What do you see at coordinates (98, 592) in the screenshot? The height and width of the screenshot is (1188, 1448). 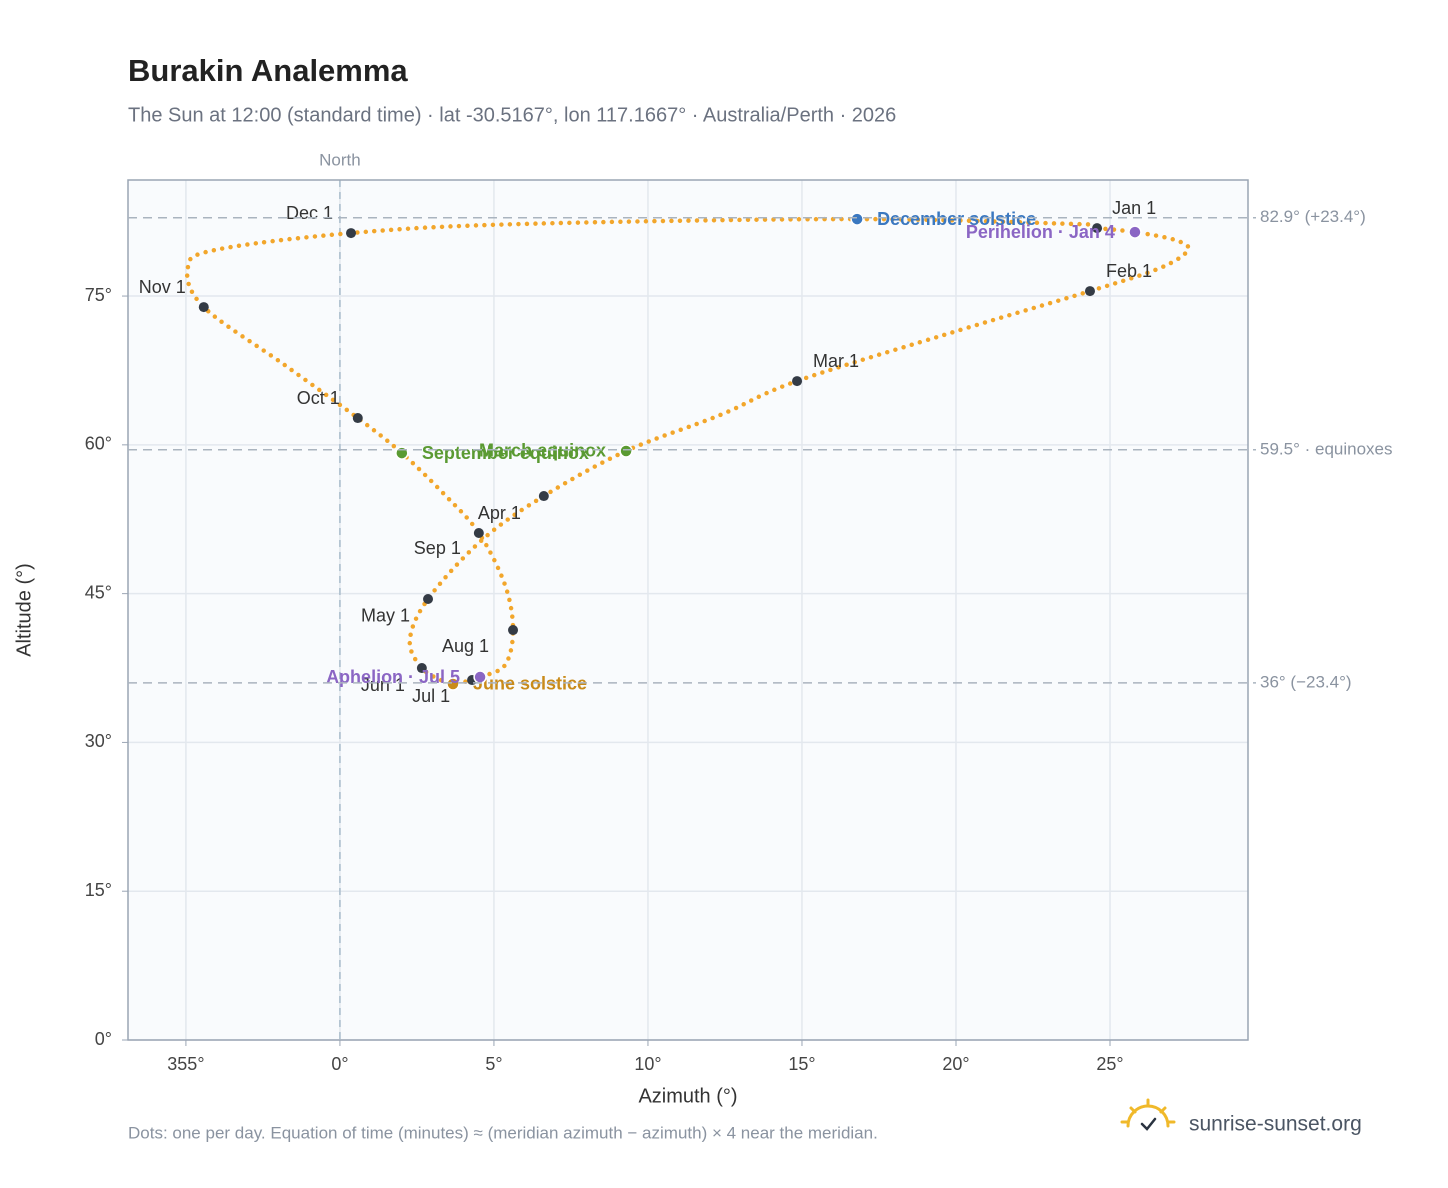 I see `y-tick-label: 45°` at bounding box center [98, 592].